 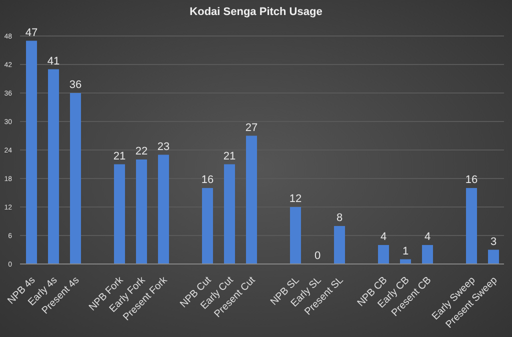 I want to click on data-label: 8, so click(x=339, y=218).